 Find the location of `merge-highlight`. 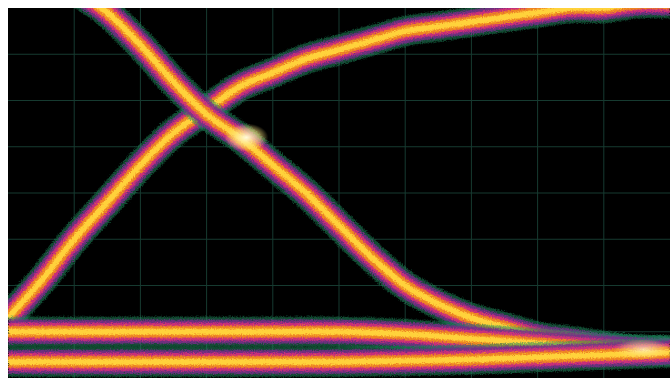

merge-highlight is located at coordinates (641, 349).